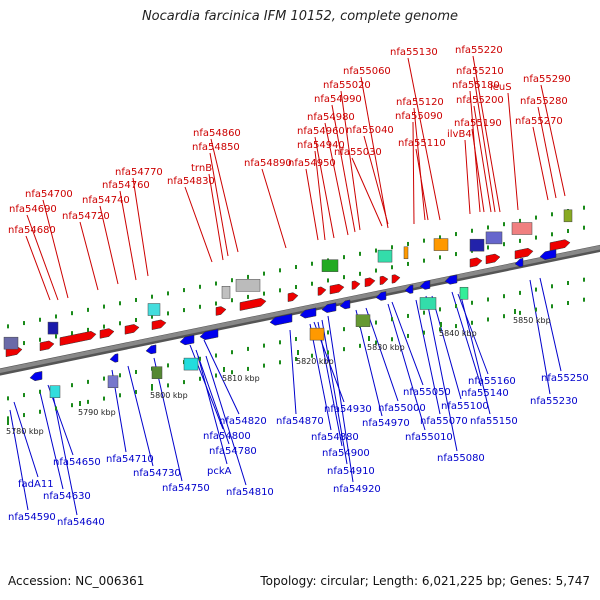 The image size is (600, 600). I want to click on gene-label-forward: nfa54700, so click(49, 194).